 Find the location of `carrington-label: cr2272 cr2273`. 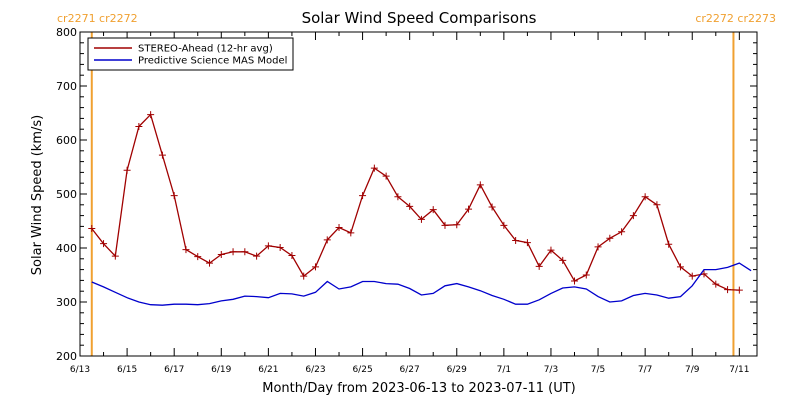

carrington-label: cr2272 cr2273 is located at coordinates (735, 18).